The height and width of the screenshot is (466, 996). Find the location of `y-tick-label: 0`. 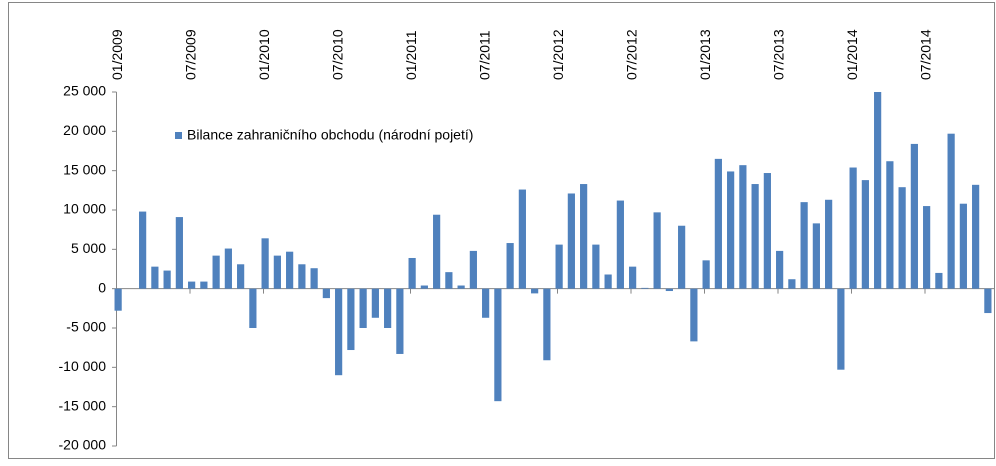

y-tick-label: 0 is located at coordinates (102, 287).